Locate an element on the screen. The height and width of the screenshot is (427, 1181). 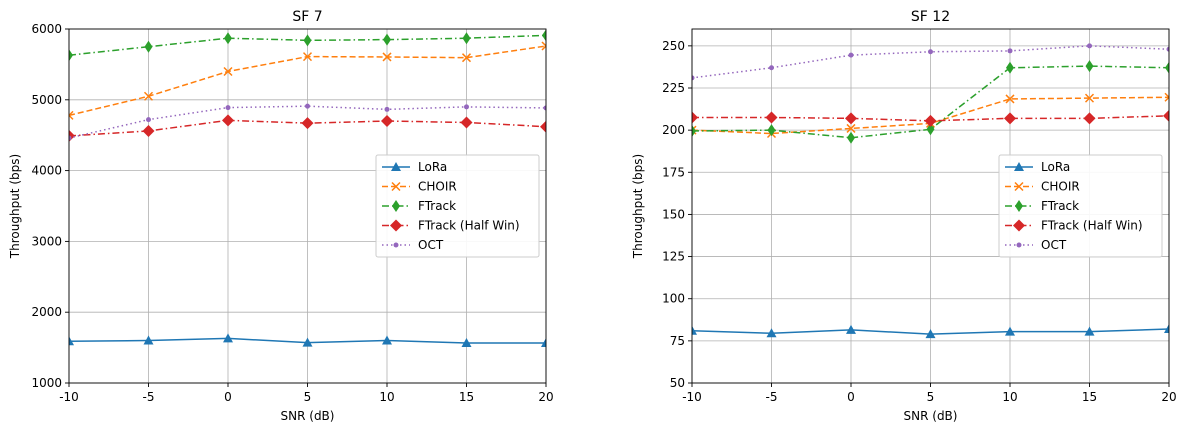
y-tick-label: 6000 is located at coordinates (46, 29).